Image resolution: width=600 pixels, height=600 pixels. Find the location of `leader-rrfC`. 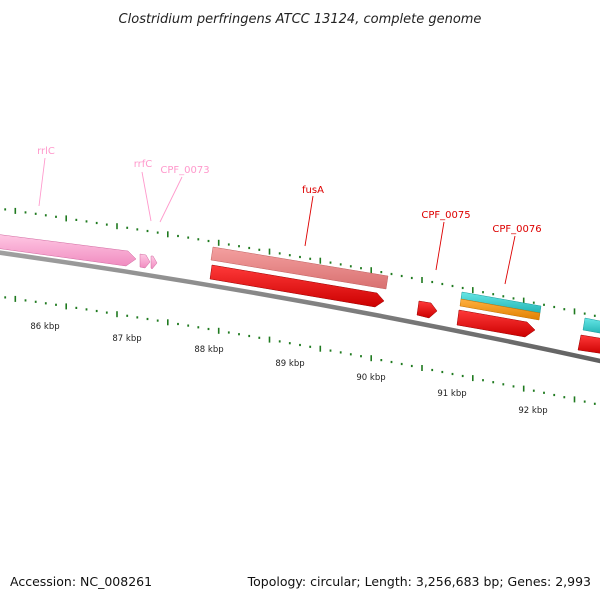

leader-rrfC is located at coordinates (146, 196).